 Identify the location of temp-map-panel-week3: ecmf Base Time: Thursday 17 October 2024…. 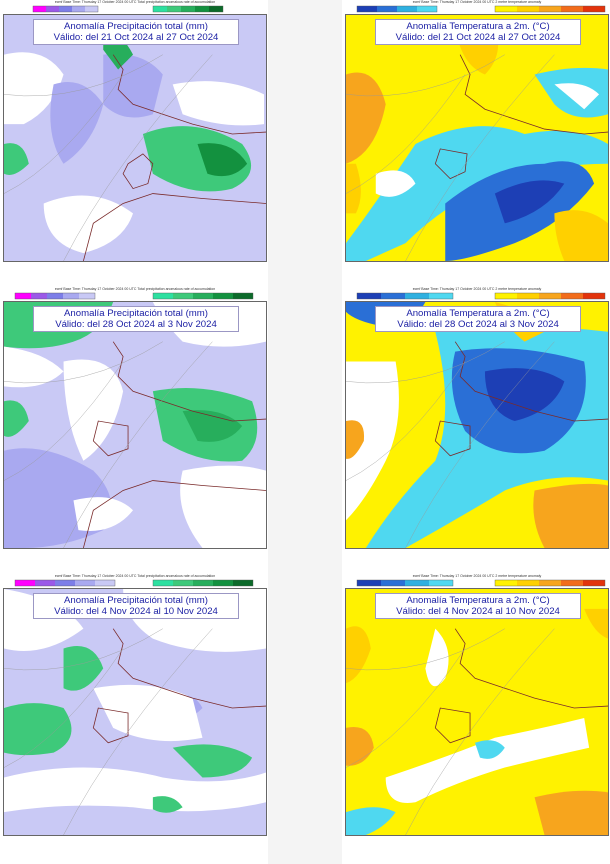
(477, 706).